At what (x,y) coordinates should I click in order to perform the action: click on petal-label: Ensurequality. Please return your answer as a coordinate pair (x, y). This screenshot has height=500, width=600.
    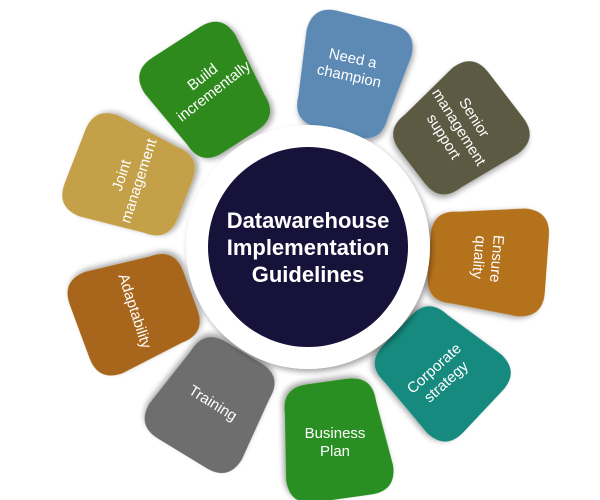
    Looking at the image, I should click on (487, 258).